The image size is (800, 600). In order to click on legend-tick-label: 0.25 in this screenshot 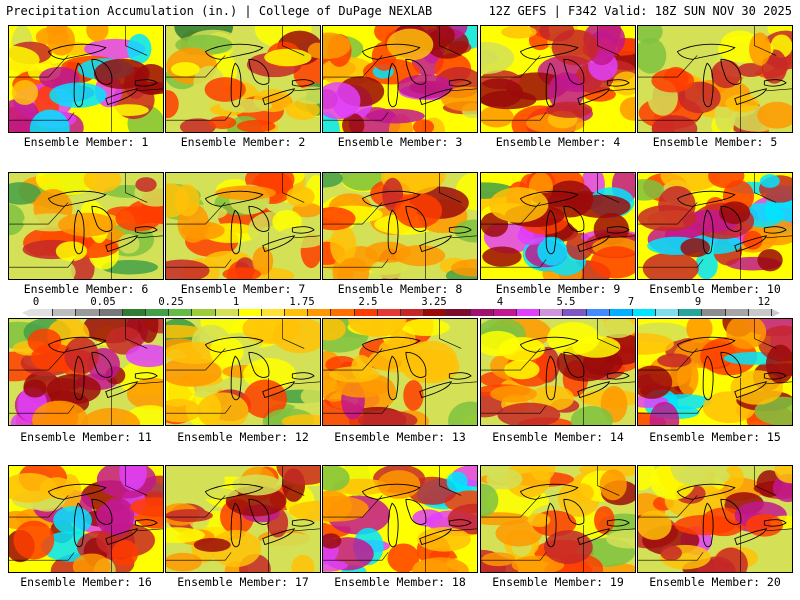, I will do `click(171, 302)`.